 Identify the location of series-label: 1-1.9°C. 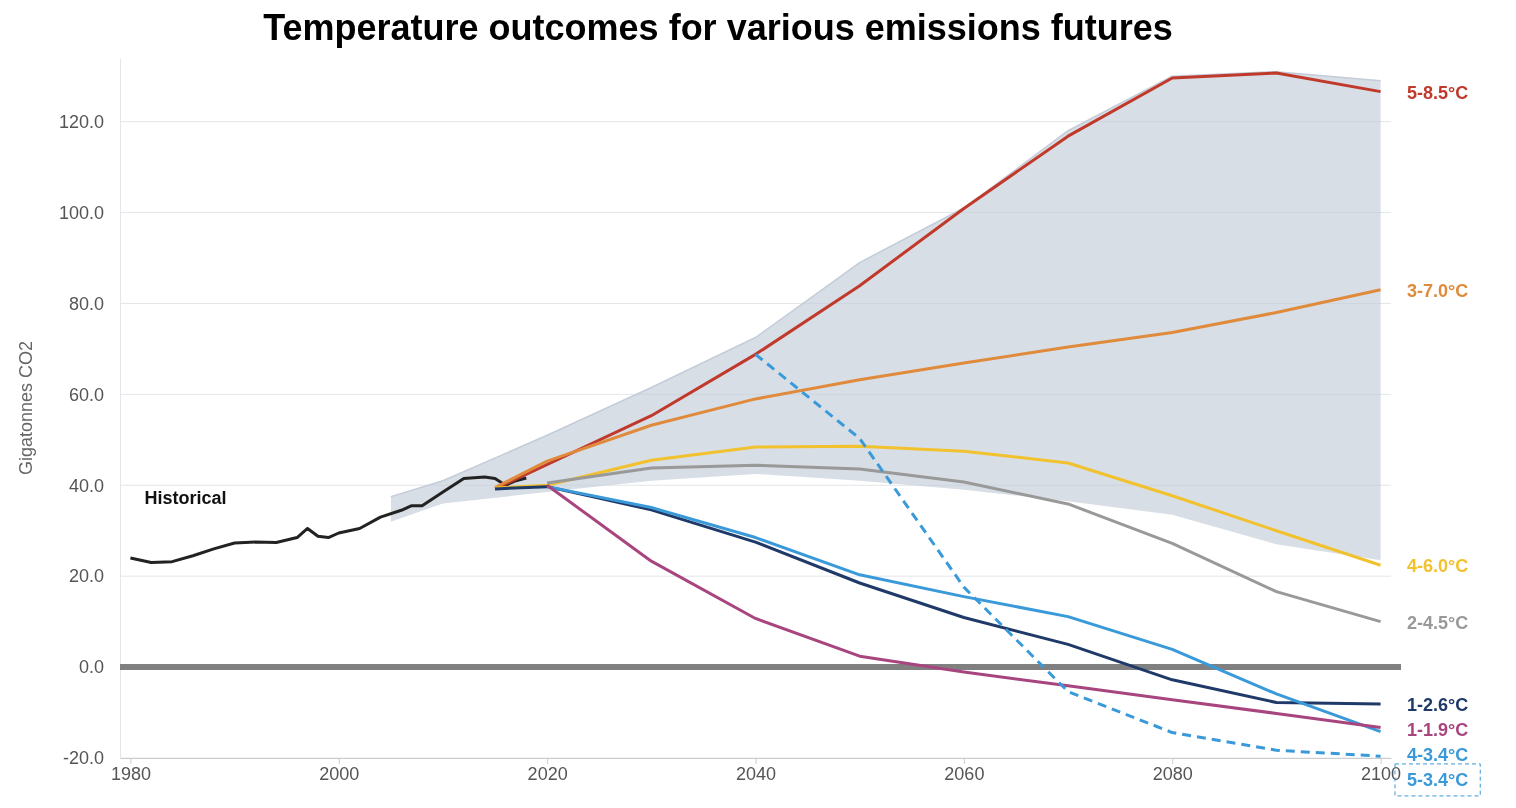
(1438, 729).